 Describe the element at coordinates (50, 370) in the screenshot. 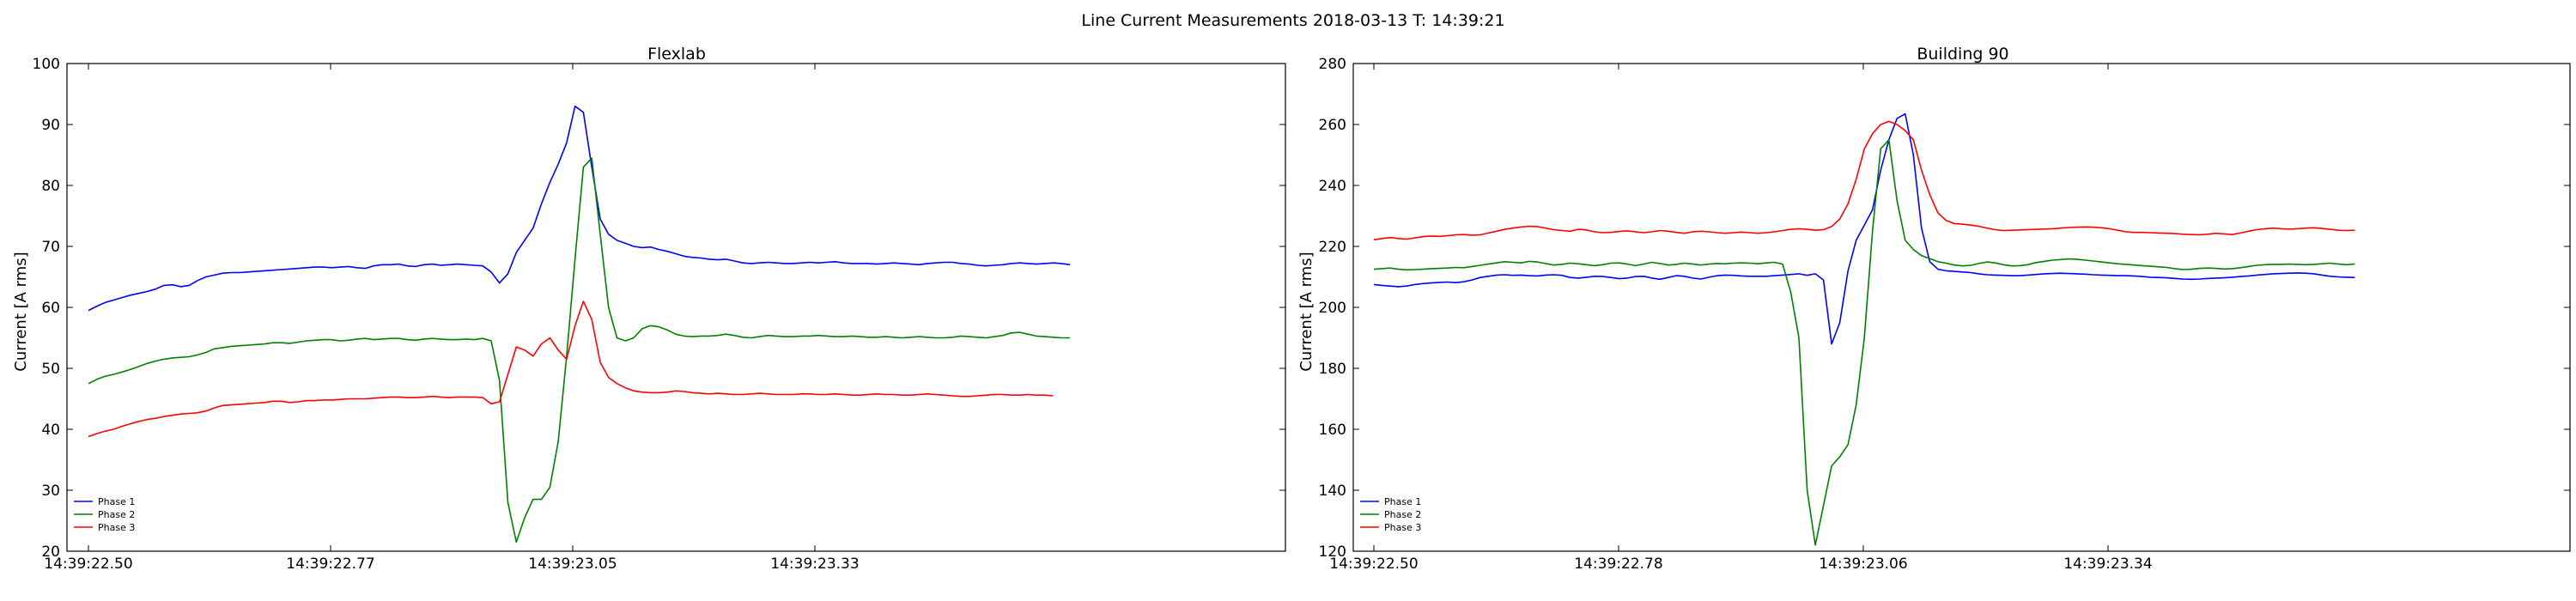

I see `y-tick-label: 50` at that location.